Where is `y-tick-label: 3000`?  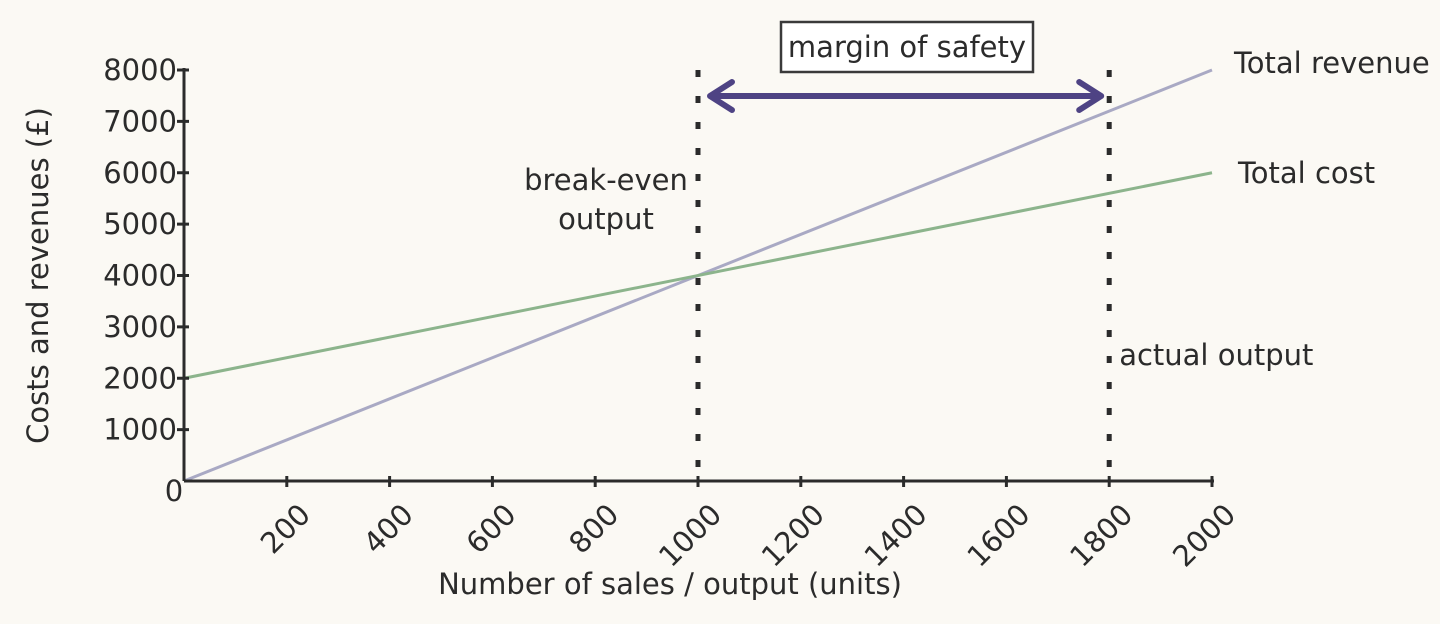 y-tick-label: 3000 is located at coordinates (140, 327).